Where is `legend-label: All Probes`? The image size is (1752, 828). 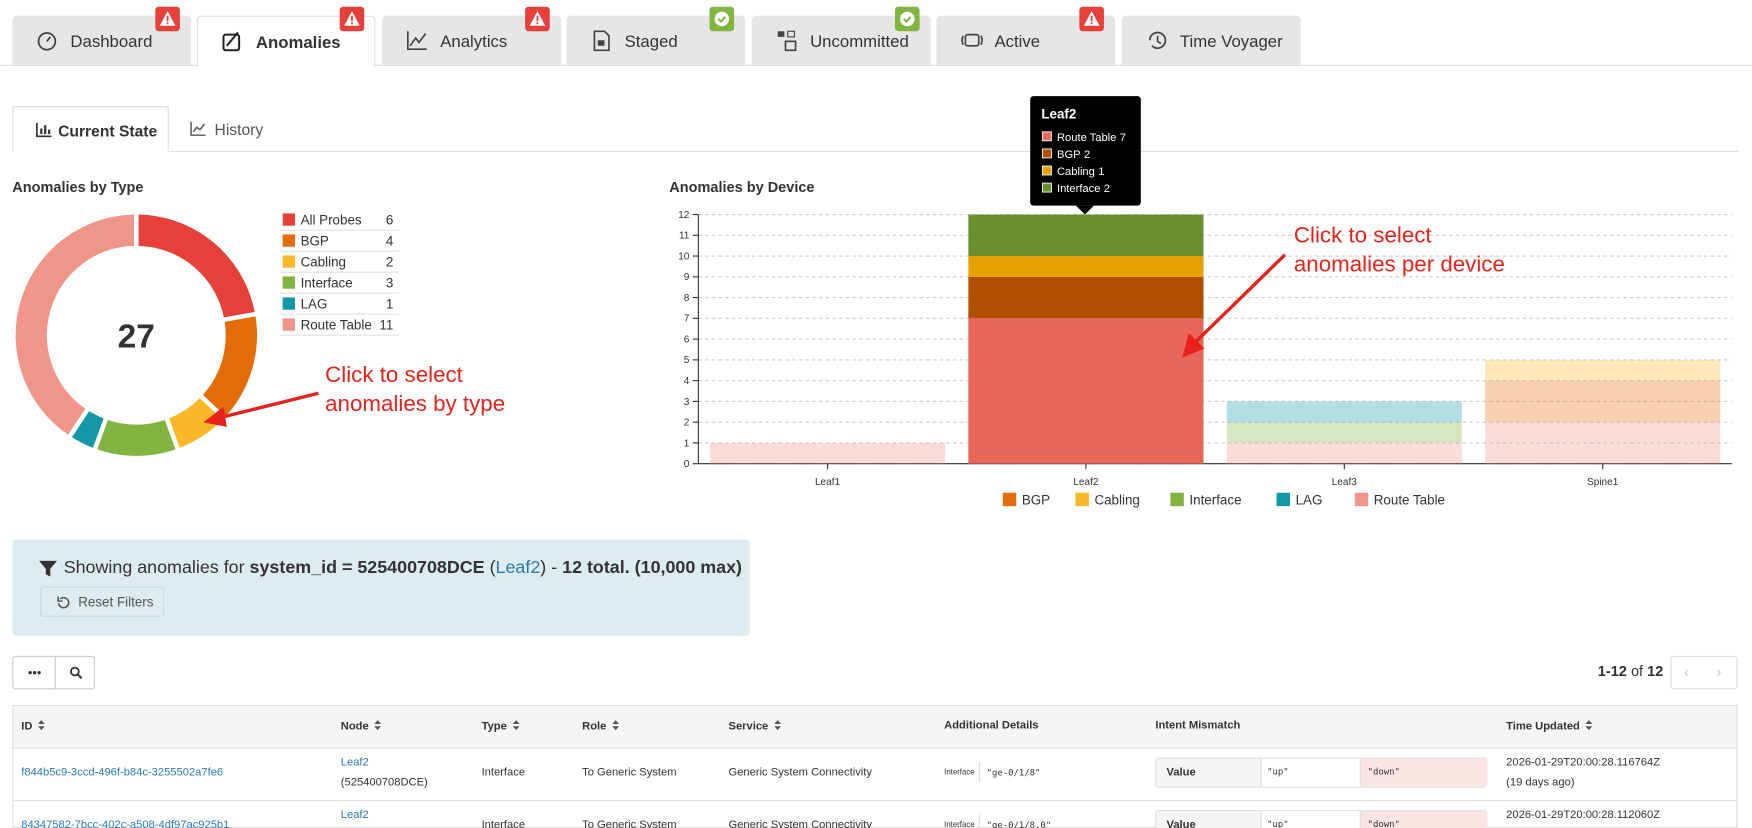 legend-label: All Probes is located at coordinates (331, 220).